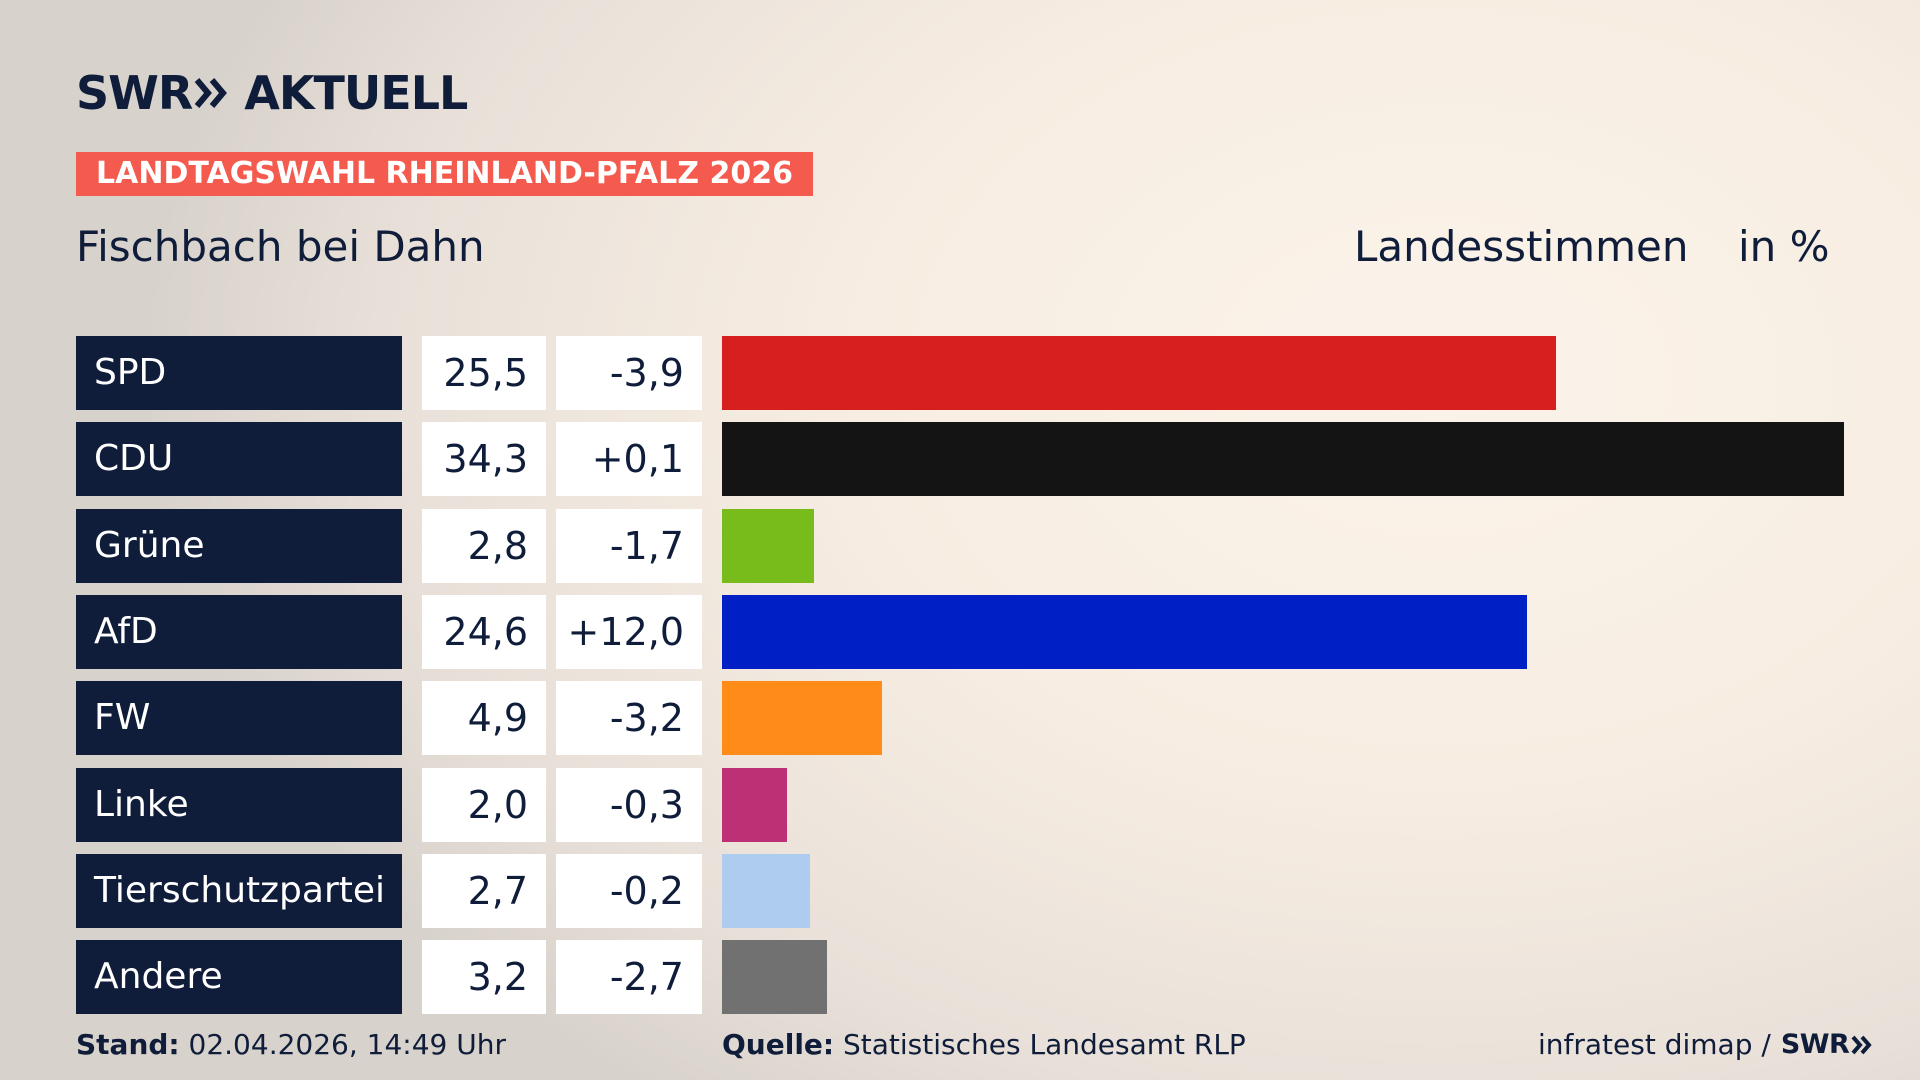  What do you see at coordinates (629, 459) in the screenshot?
I see `party-diff-label: +0,1` at bounding box center [629, 459].